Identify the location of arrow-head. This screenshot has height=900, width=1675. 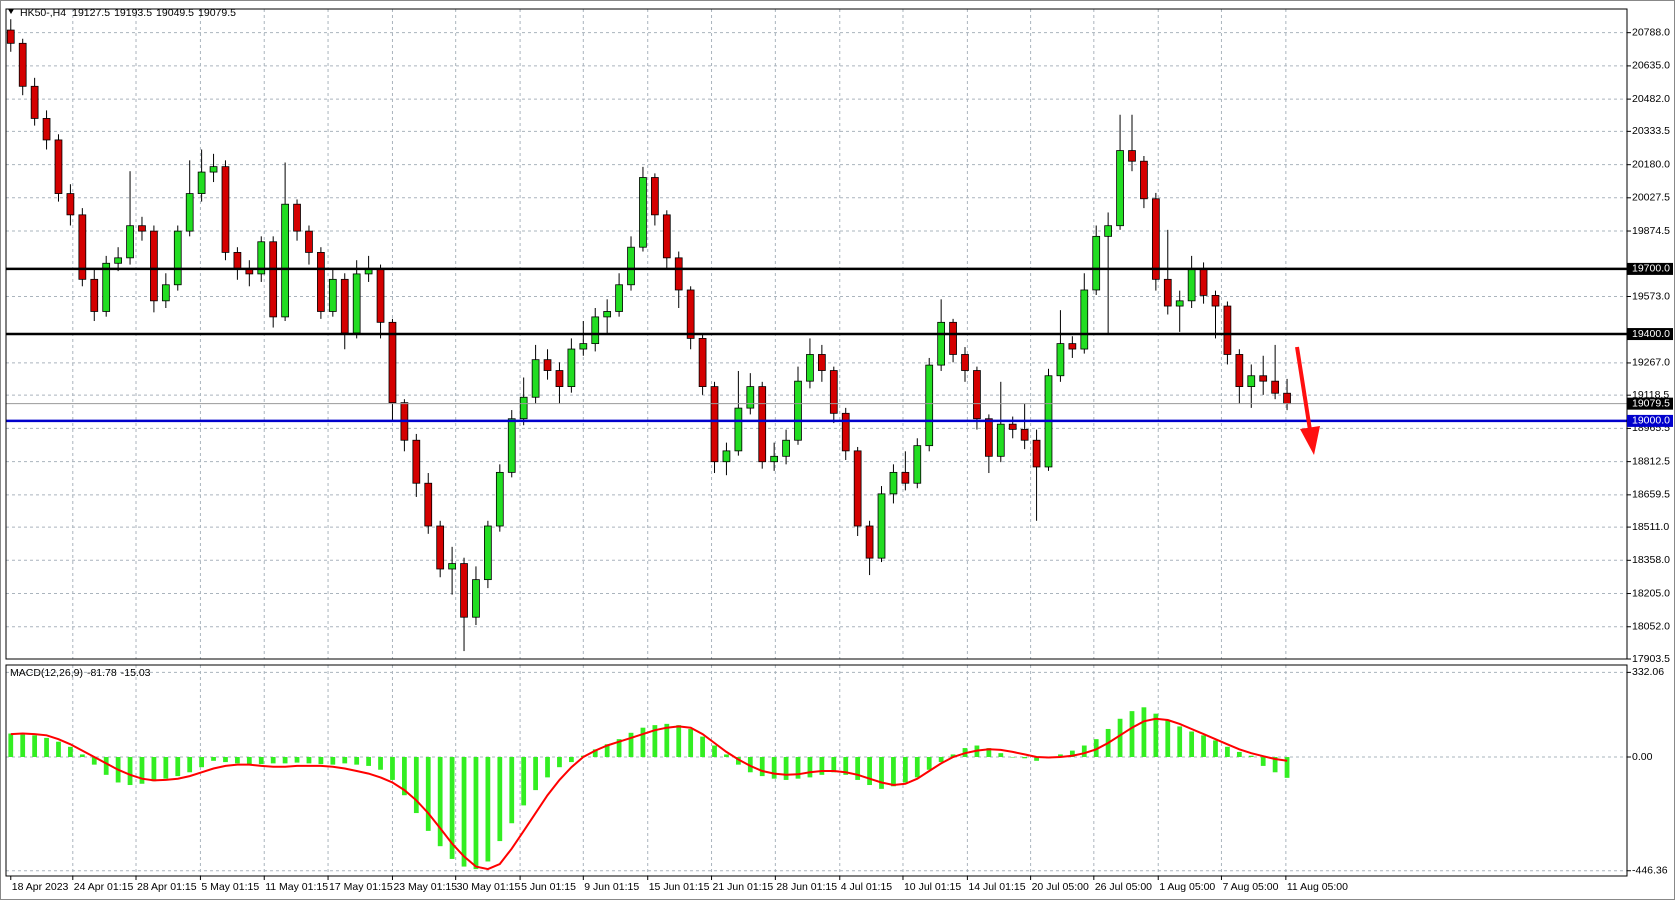
(1310, 440).